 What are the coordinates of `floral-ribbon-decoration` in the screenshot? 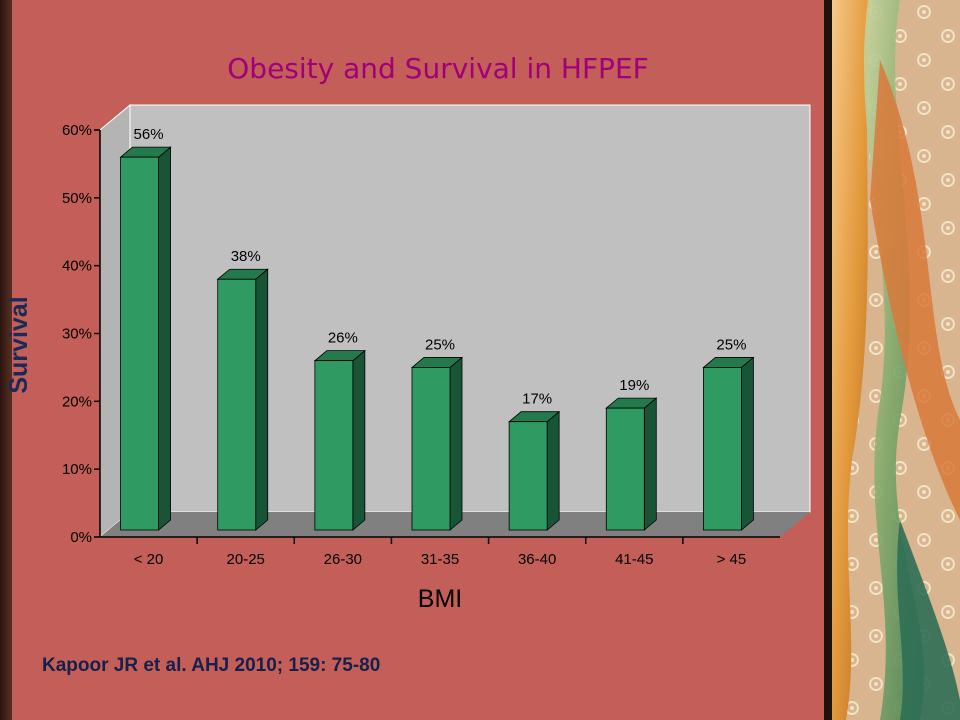 It's located at (892, 360).